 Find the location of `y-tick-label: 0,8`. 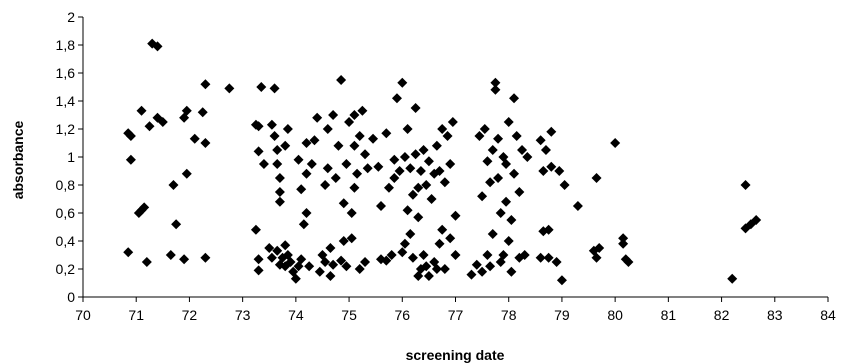

y-tick-label: 0,8 is located at coordinates (66, 185).